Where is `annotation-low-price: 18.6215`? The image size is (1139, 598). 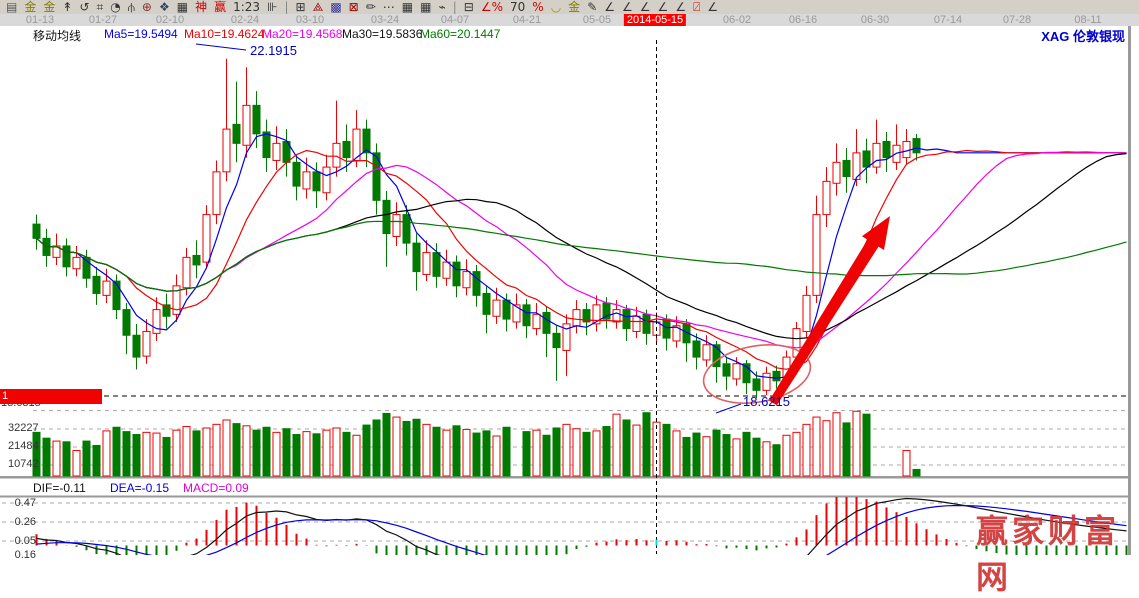 annotation-low-price: 18.6215 is located at coordinates (766, 401).